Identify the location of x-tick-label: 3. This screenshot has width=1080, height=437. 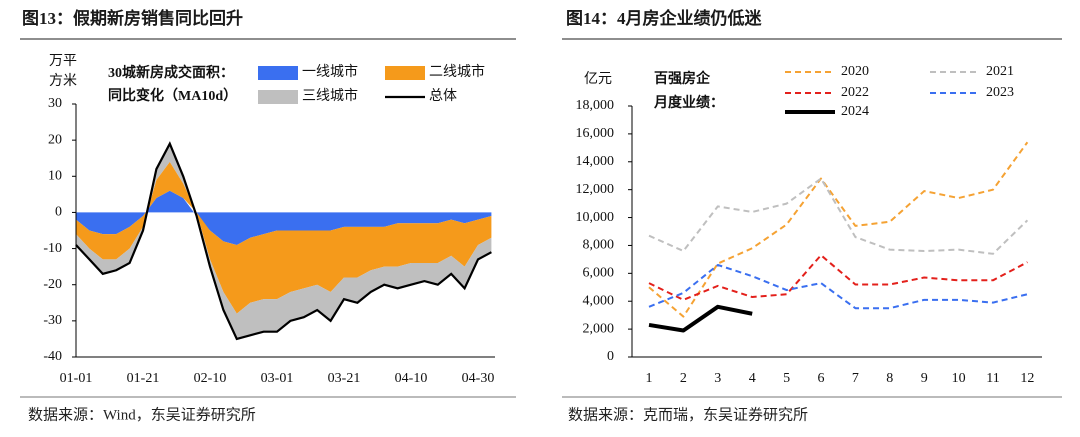
(717, 378).